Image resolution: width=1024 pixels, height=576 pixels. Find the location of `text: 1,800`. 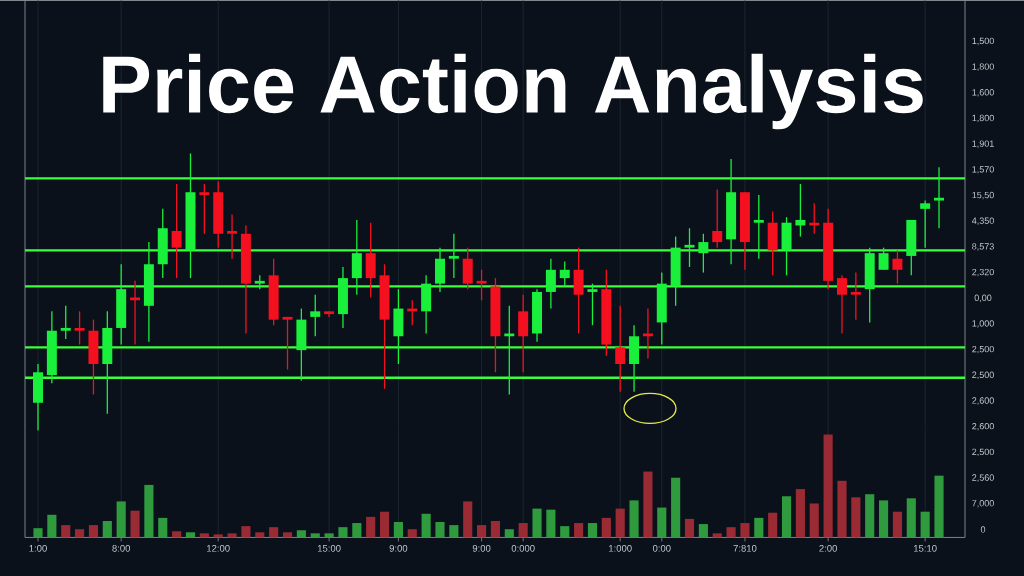

text: 1,800 is located at coordinates (983, 67).